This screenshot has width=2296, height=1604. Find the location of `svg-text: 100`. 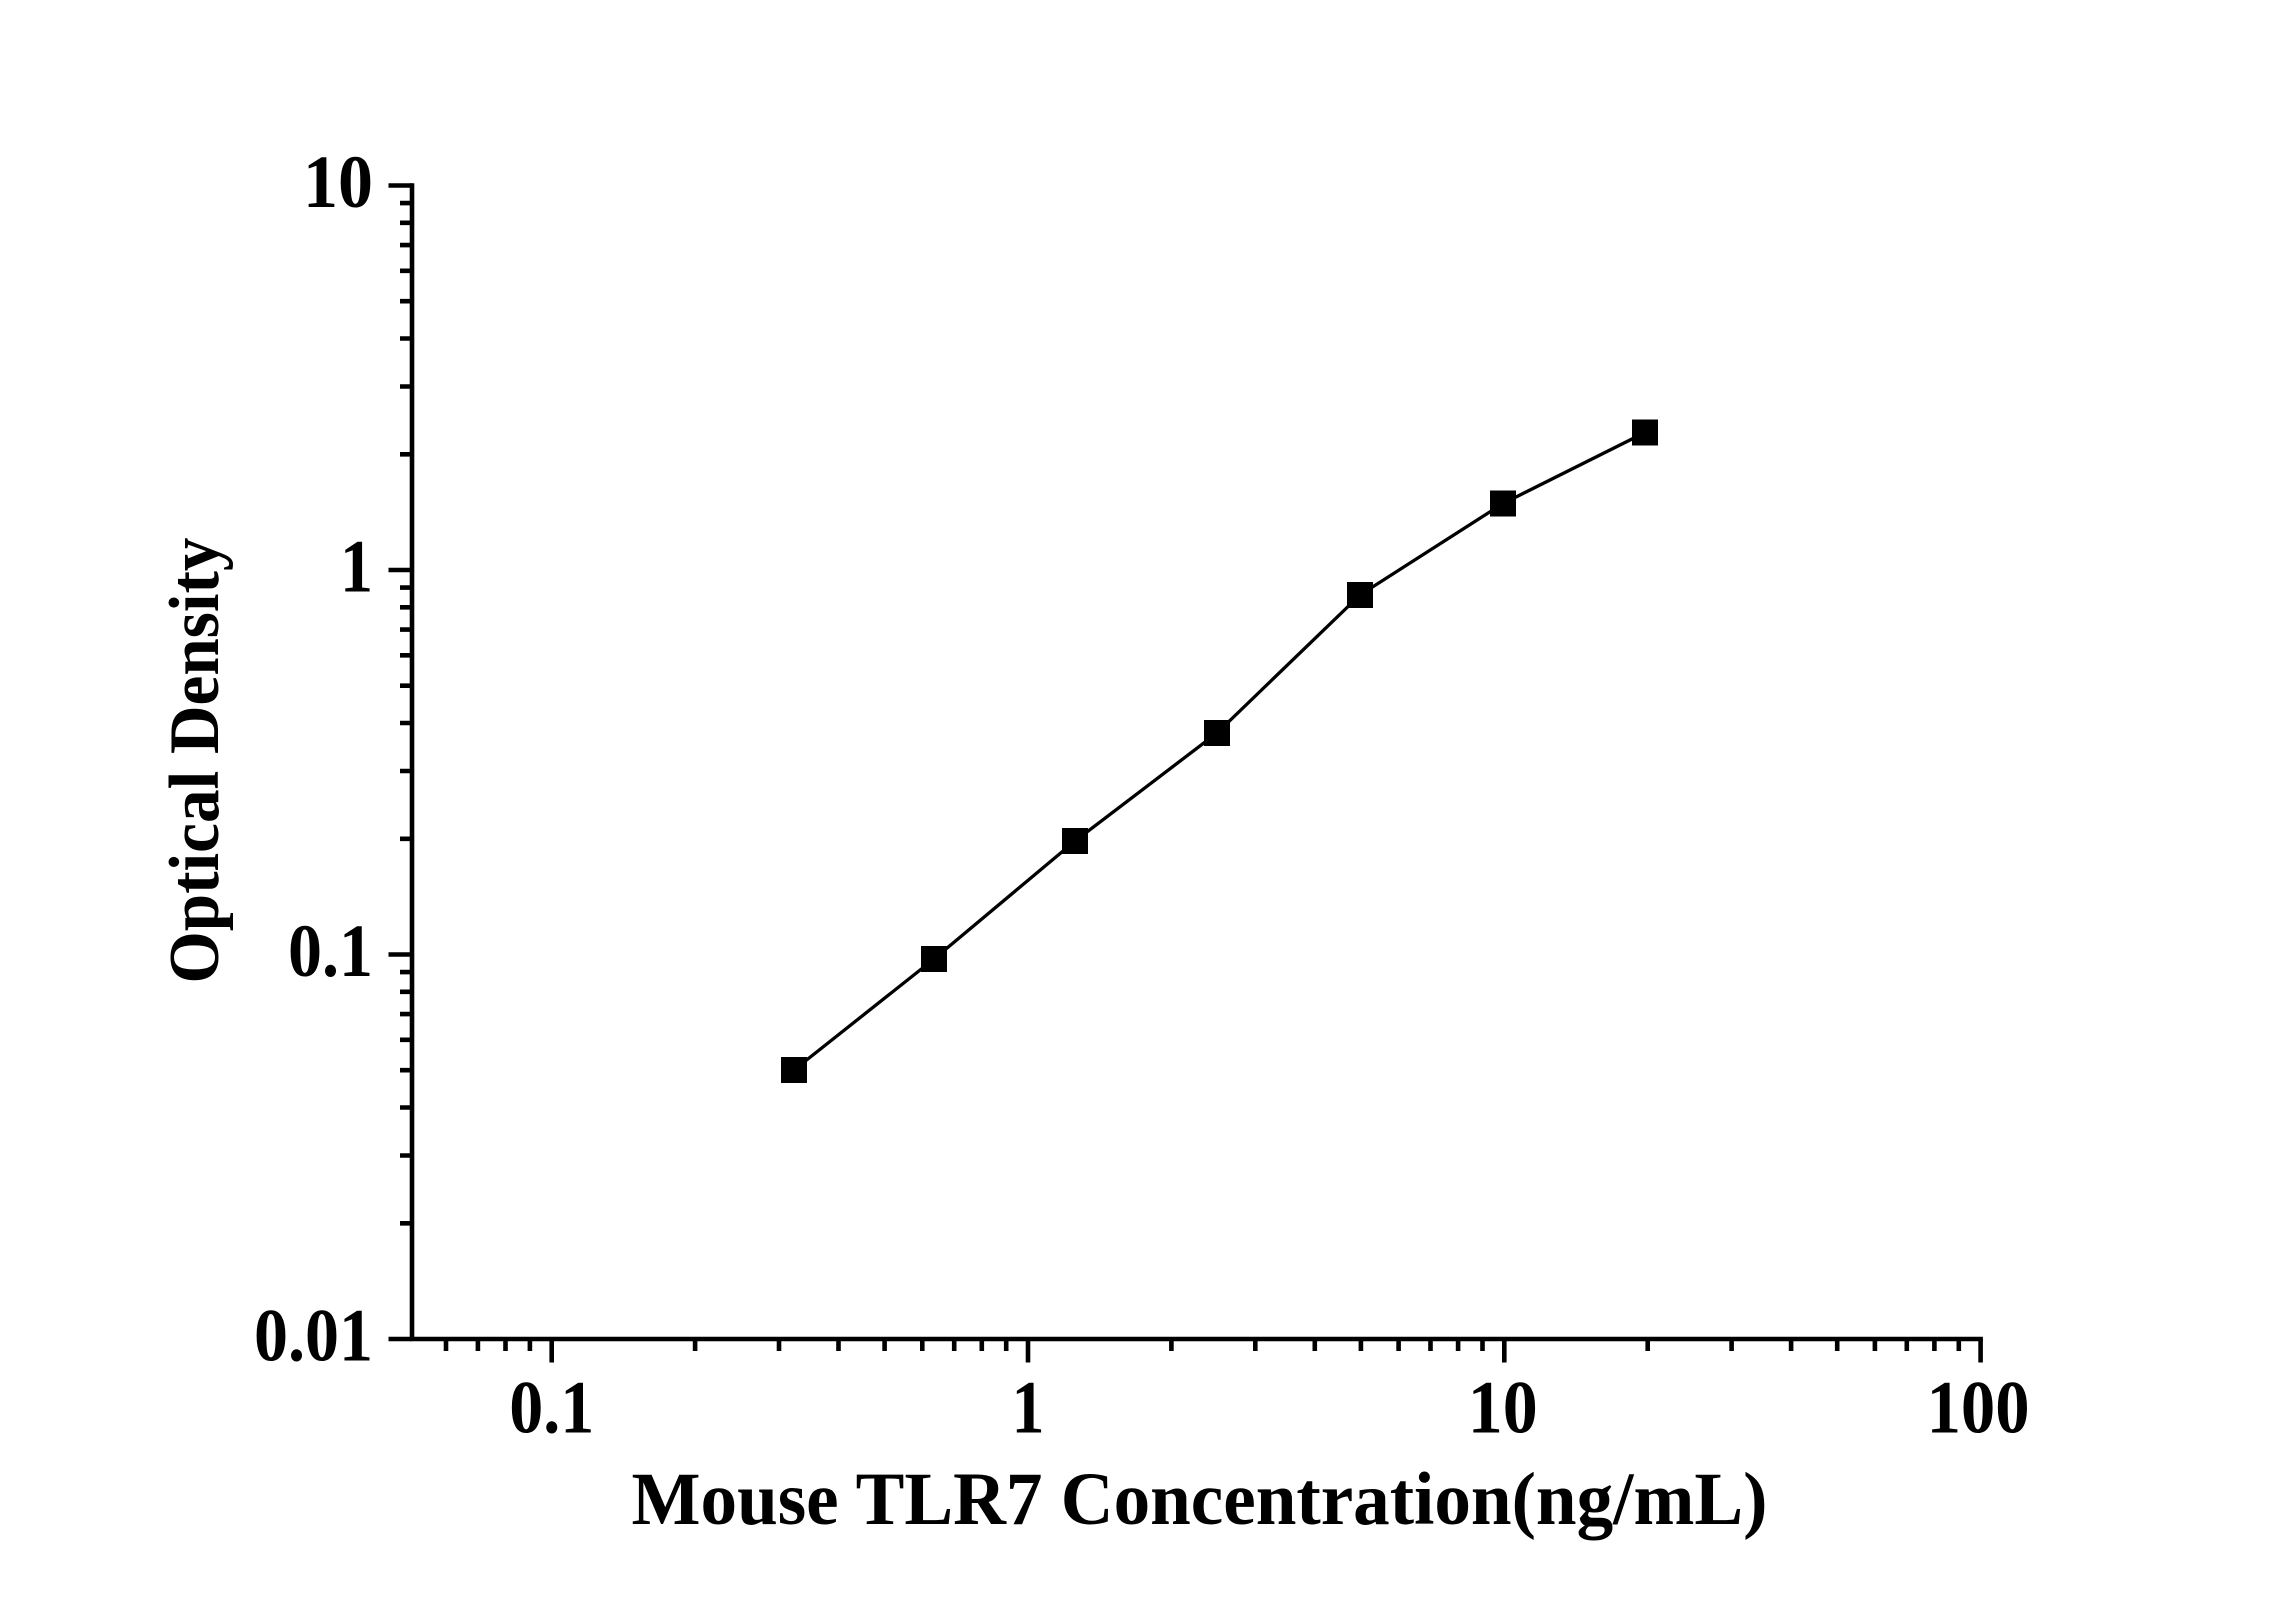

svg-text: 100 is located at coordinates (1978, 1408).